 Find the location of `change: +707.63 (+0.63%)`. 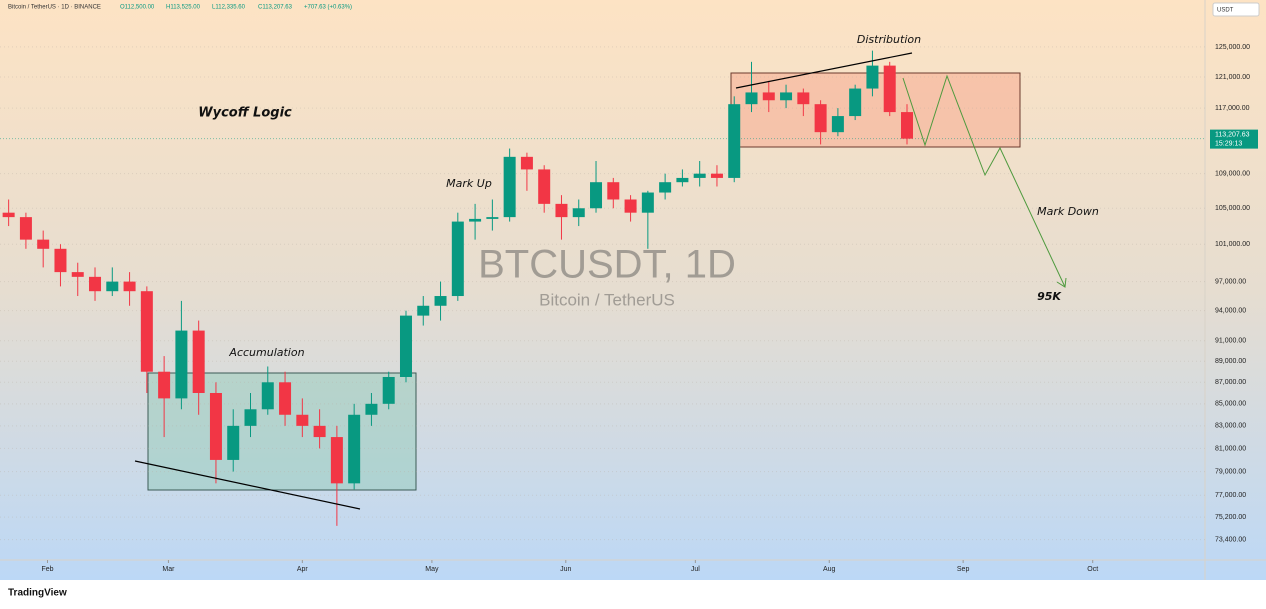

change: +707.63 (+0.63%) is located at coordinates (328, 8).